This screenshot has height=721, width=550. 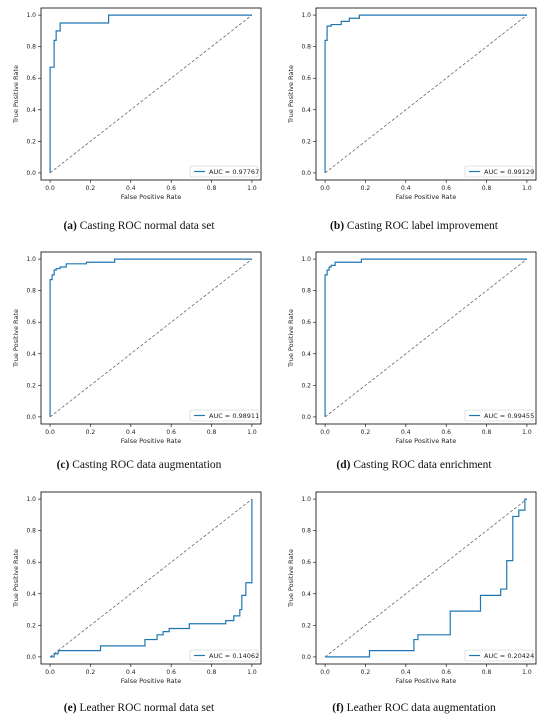 I want to click on legend-label: AUC = 0.98911, so click(x=234, y=416).